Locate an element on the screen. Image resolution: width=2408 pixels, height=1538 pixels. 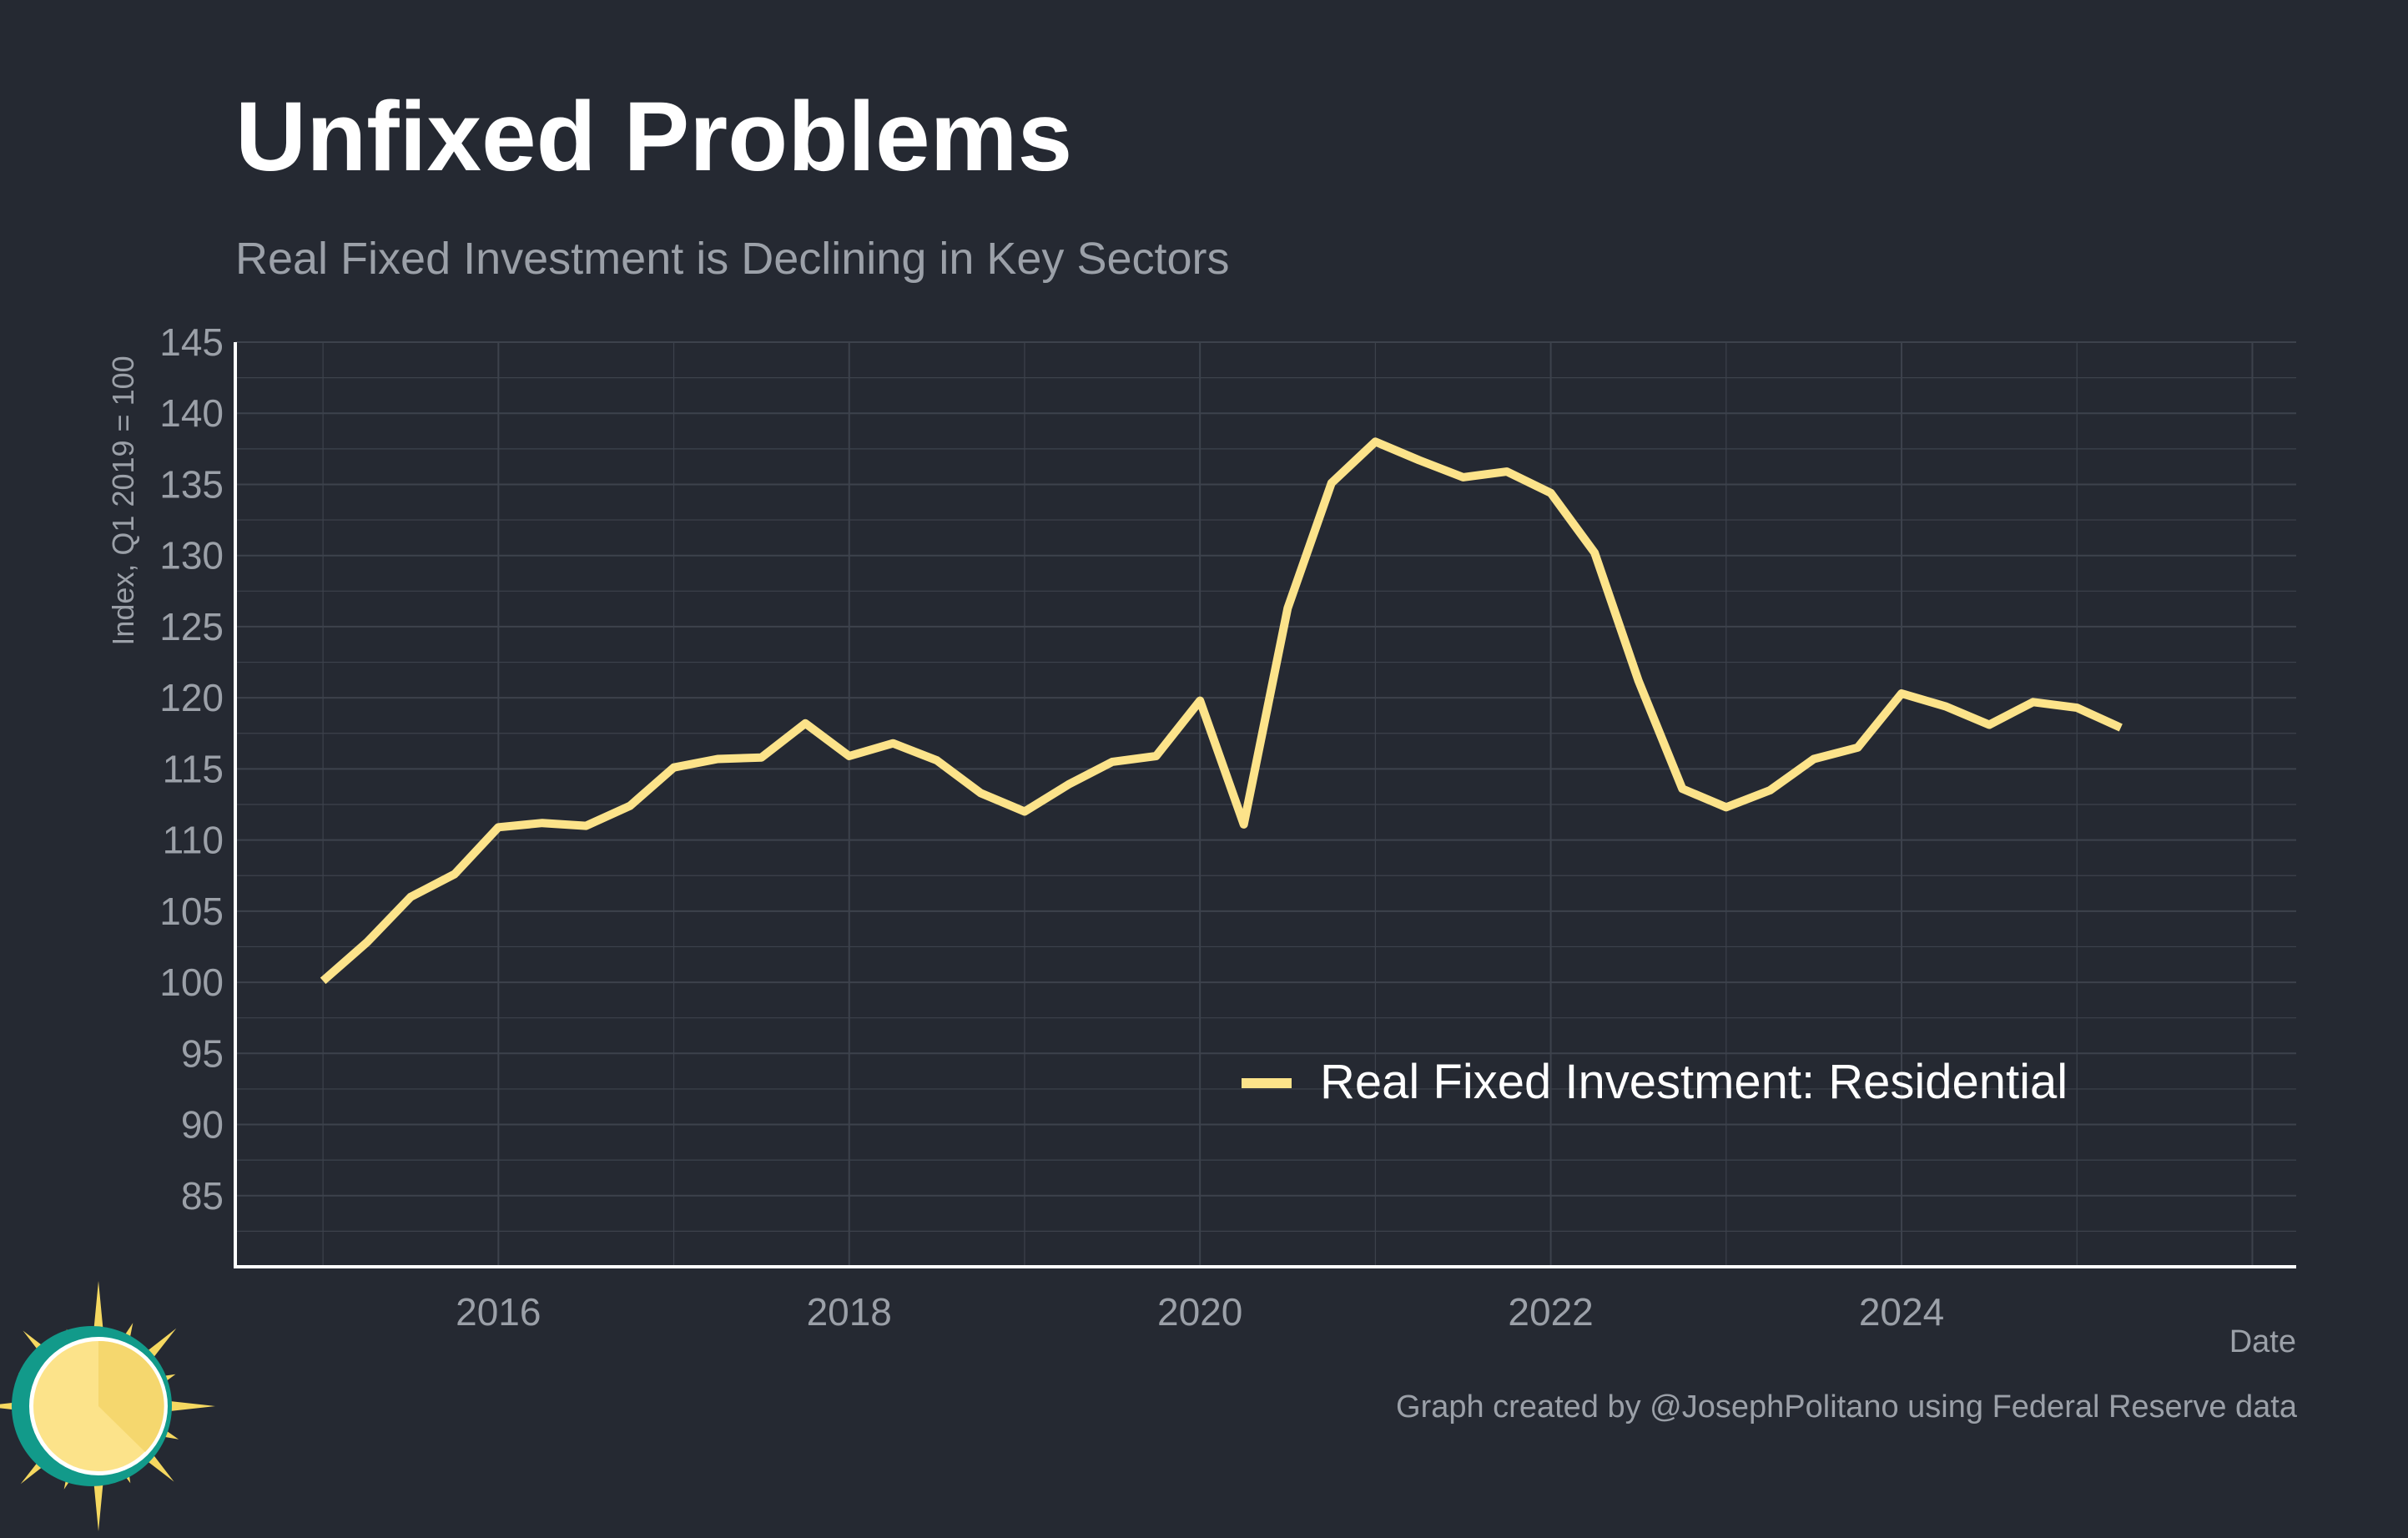
legend: Real Fixed Investment: Residential is located at coordinates (1655, 1082).